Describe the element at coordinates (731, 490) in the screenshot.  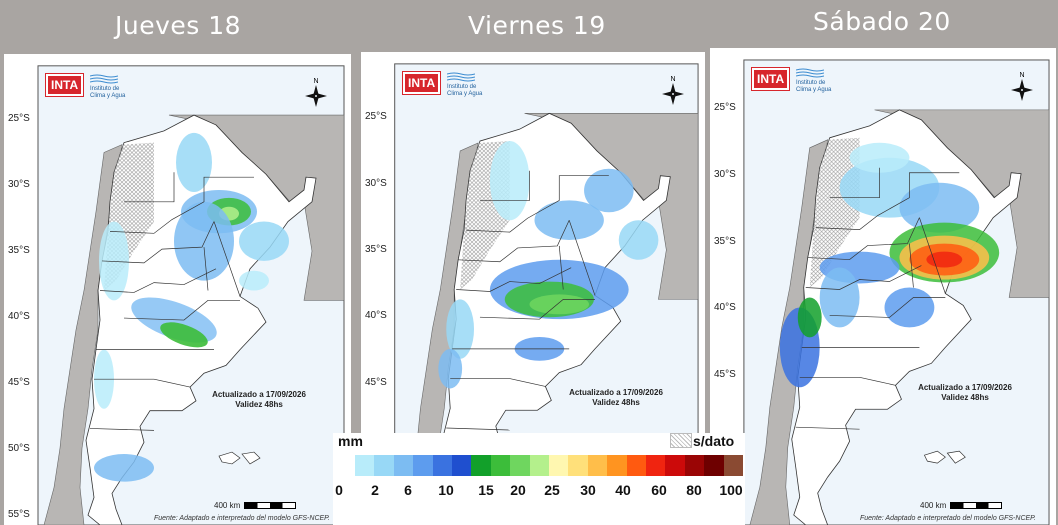
I see `legend-tick-label: 100` at that location.